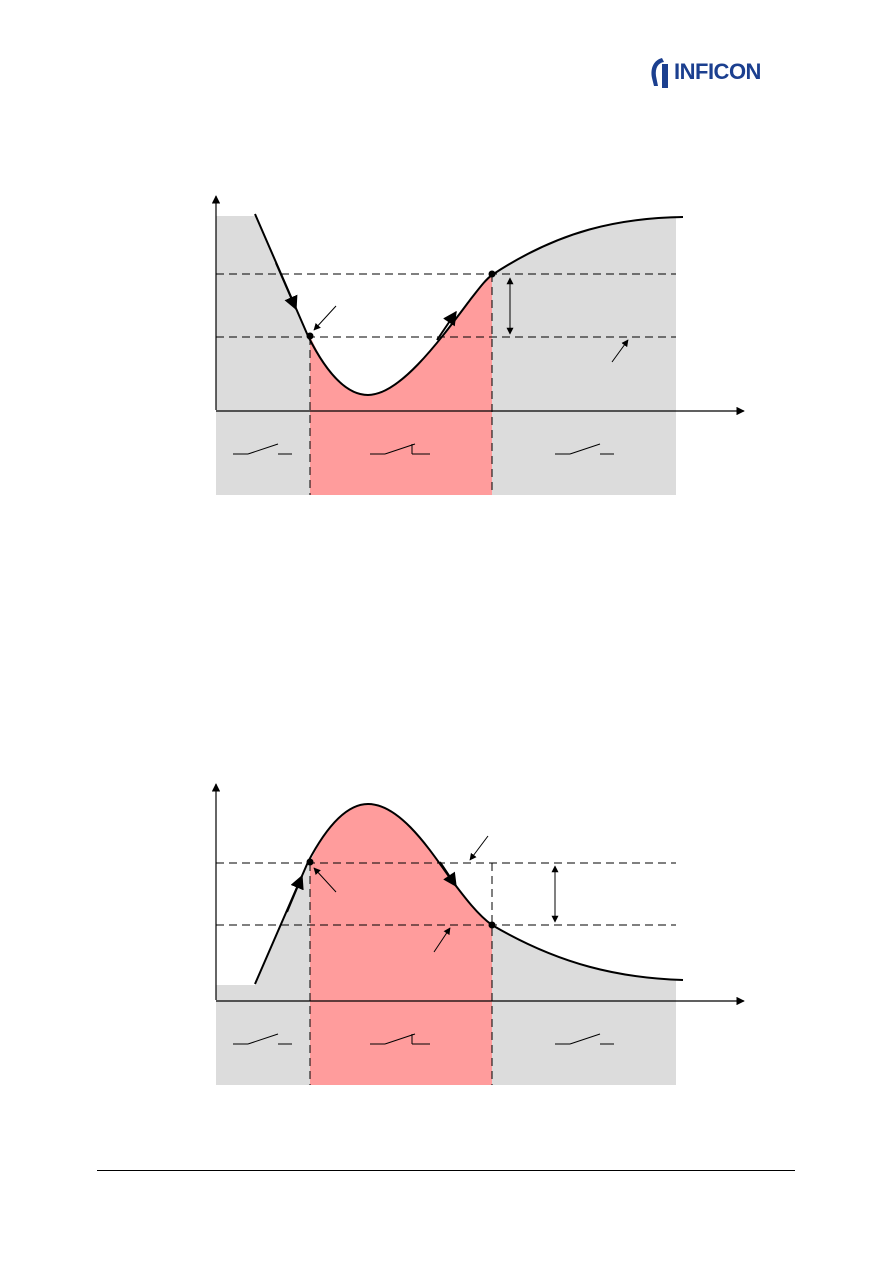 The image size is (894, 1263). Describe the element at coordinates (310, 862) in the screenshot. I see `diagram-2-point-upper` at that location.